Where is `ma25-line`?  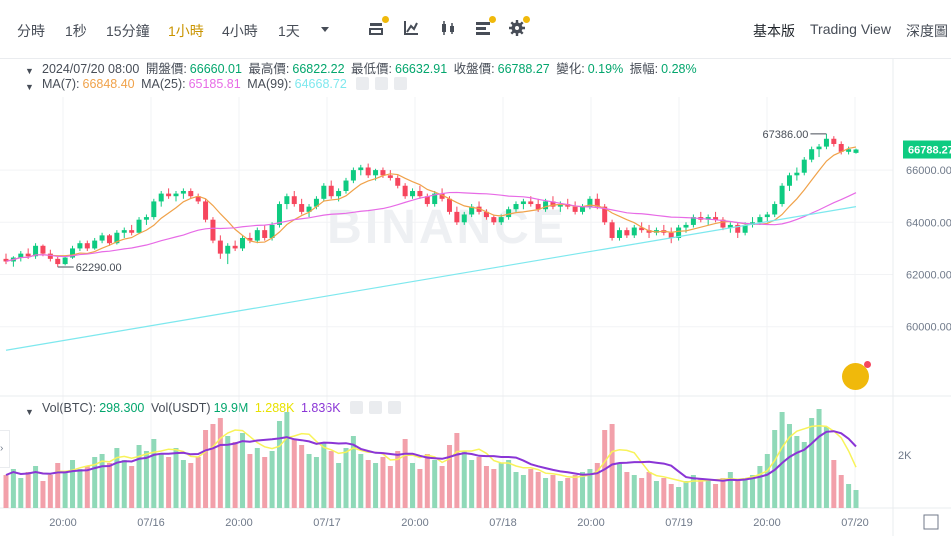
ma25-line is located at coordinates (431, 227).